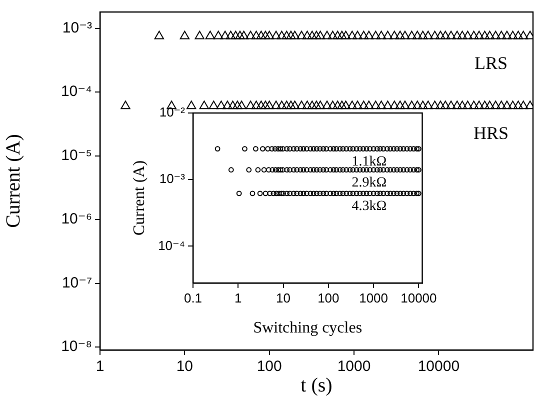  Describe the element at coordinates (76, 347) in the screenshot. I see `y-tick-label: 10⁻⁸` at that location.